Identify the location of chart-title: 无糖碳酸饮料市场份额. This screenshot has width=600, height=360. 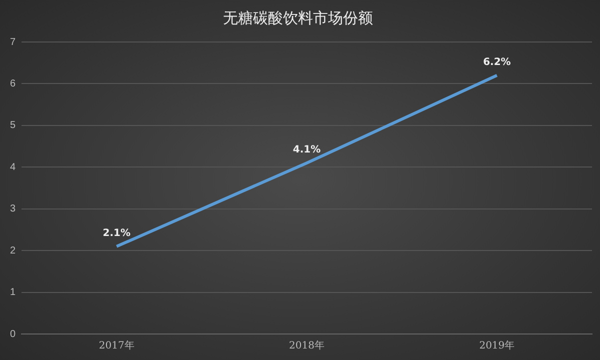
(298, 17).